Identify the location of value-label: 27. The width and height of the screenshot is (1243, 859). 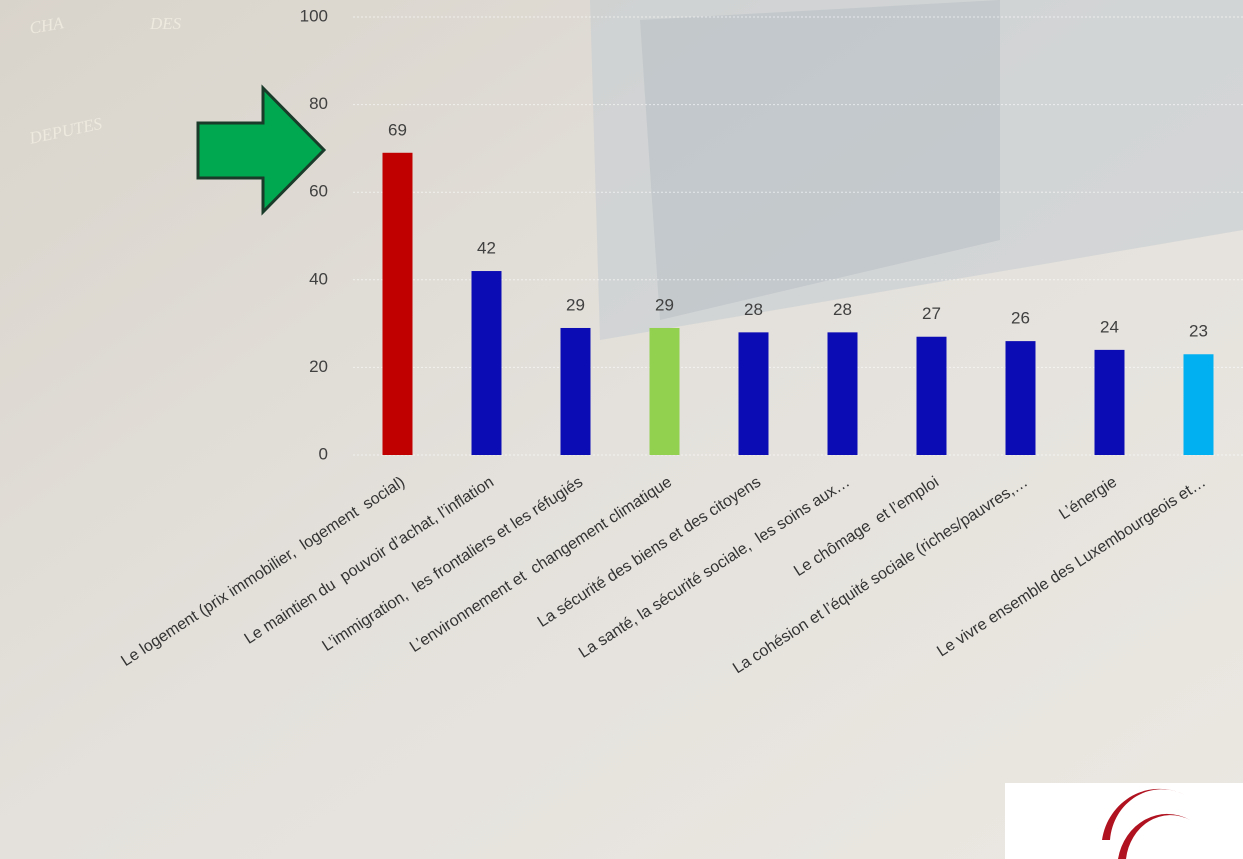
(931, 313).